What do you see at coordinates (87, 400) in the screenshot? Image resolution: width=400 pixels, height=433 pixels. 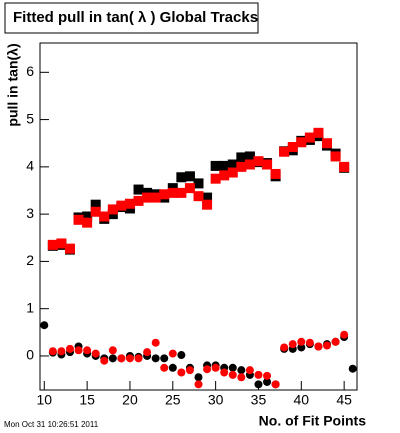 I see `x-tick-label: 15` at bounding box center [87, 400].